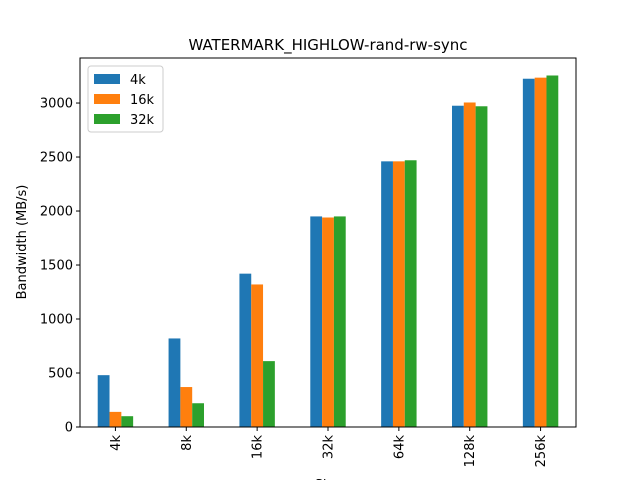  Describe the element at coordinates (56, 104) in the screenshot. I see `y-tick-label: 3000` at that location.